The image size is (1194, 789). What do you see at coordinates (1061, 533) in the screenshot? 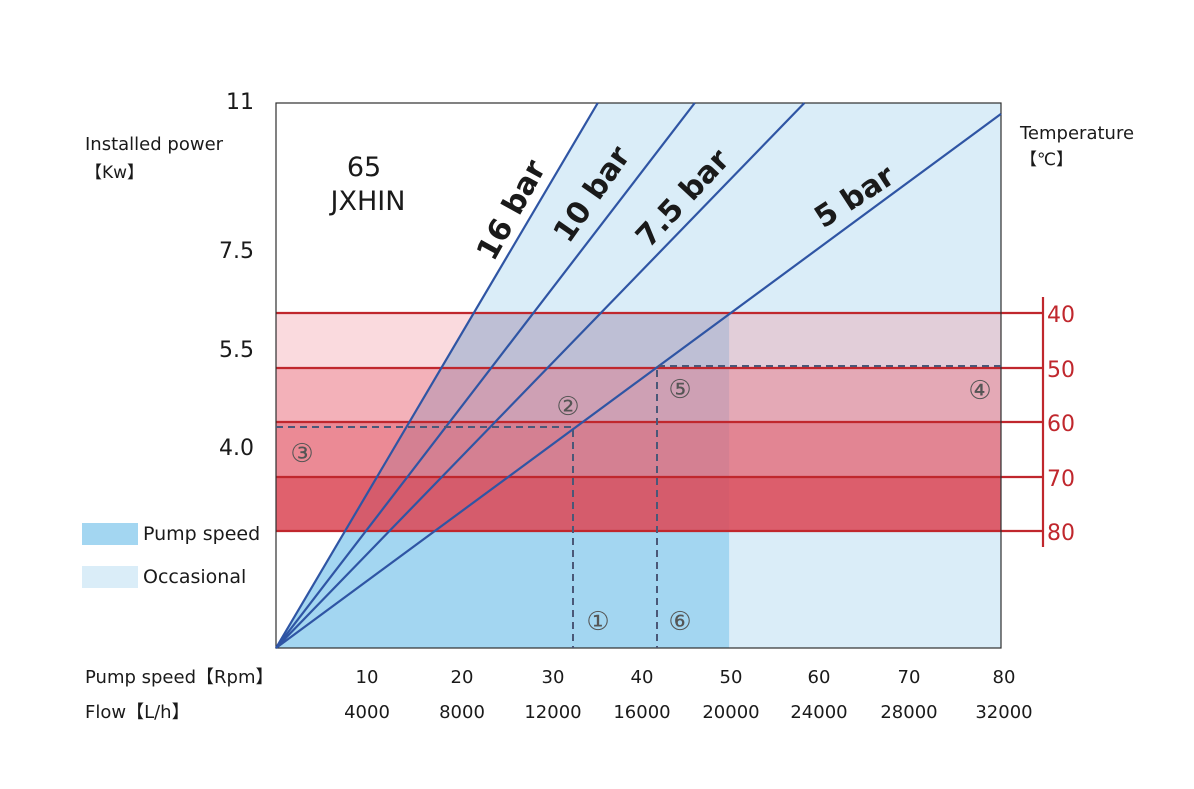
I see `temperature-tick-label: 80` at bounding box center [1061, 533].